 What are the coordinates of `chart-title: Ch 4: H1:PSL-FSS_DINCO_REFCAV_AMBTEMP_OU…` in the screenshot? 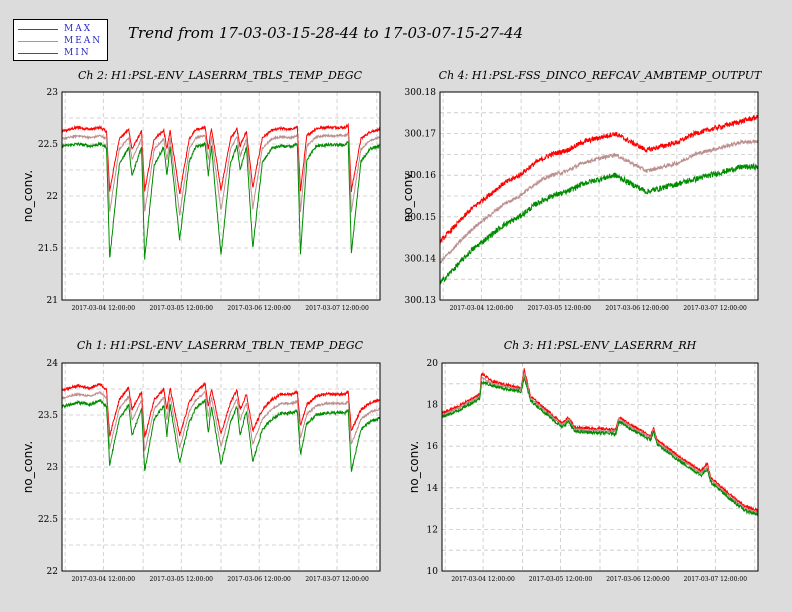 It's located at (601, 75).